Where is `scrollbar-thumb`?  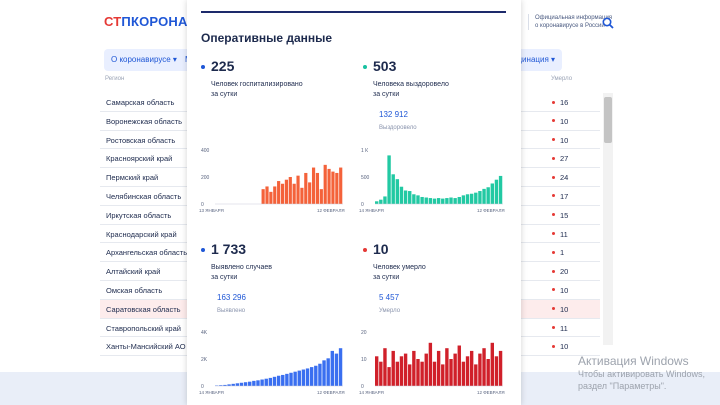
scrollbar-thumb is located at coordinates (608, 120).